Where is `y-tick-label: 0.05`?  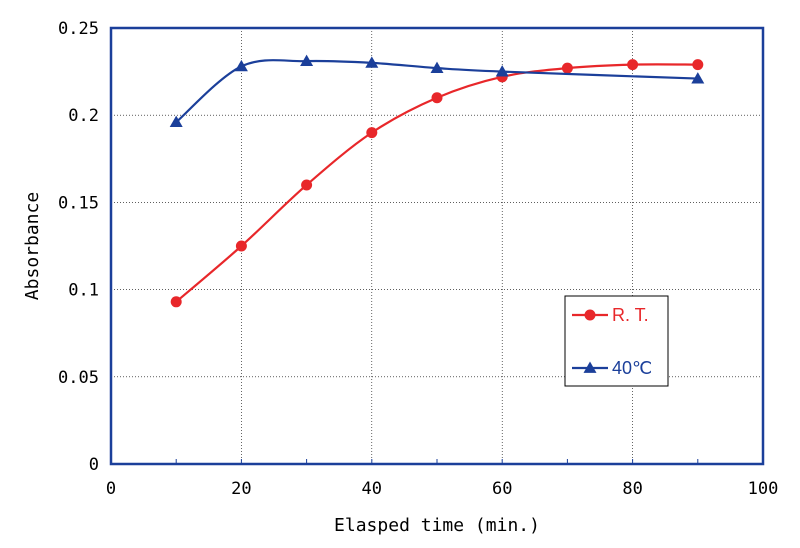 y-tick-label: 0.05 is located at coordinates (78, 378).